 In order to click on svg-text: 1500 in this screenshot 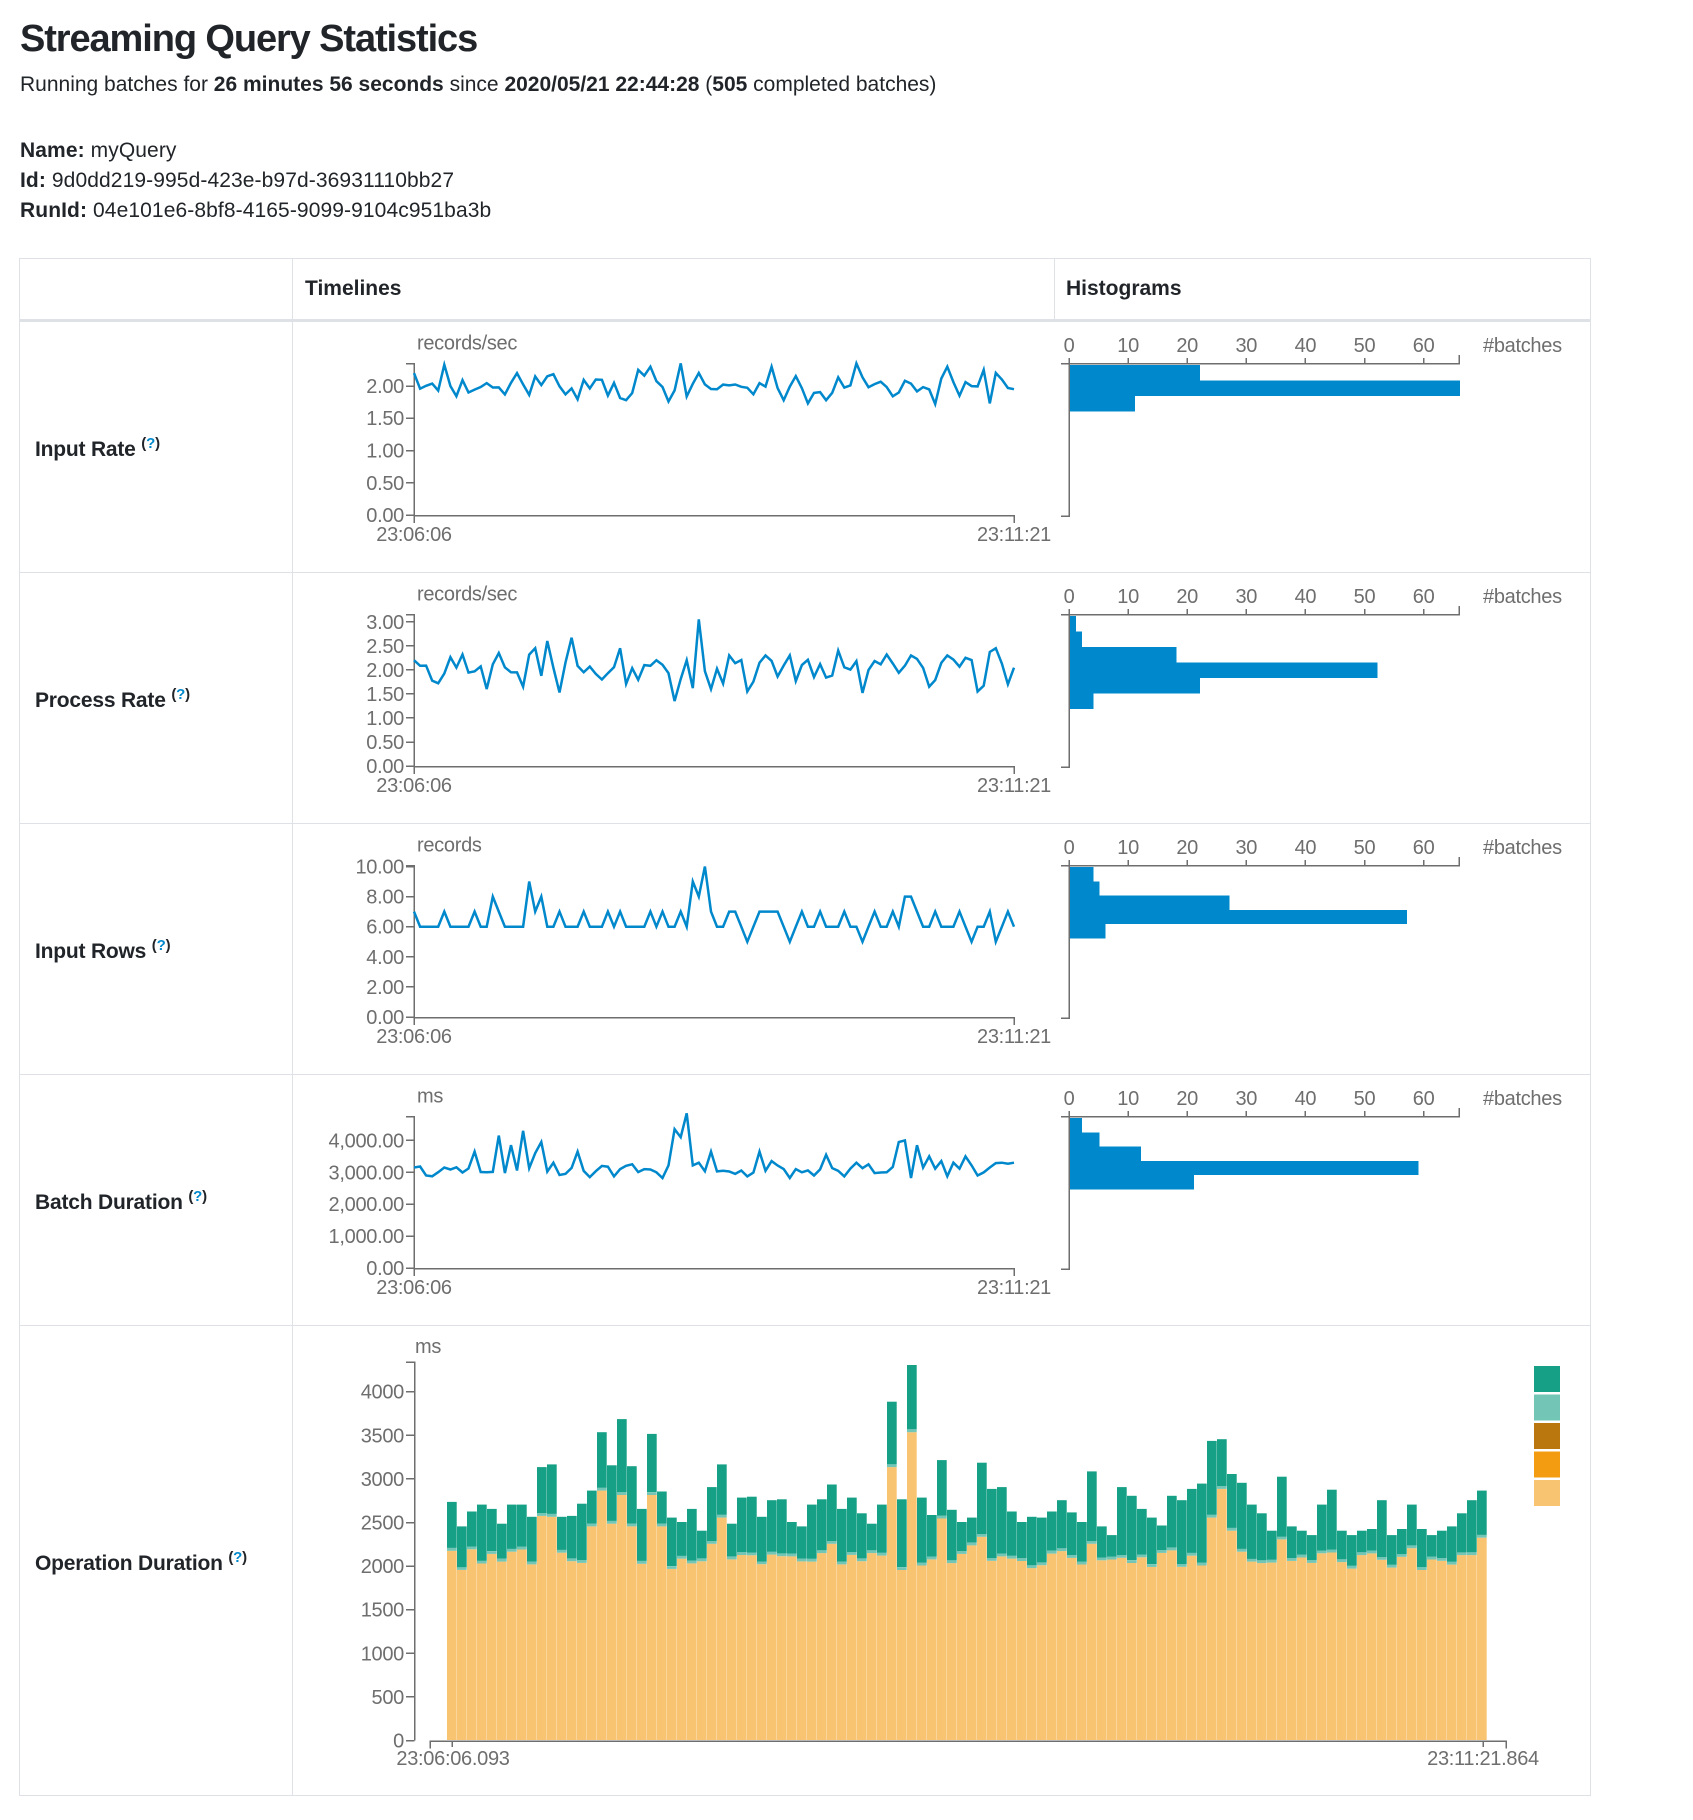, I will do `click(382, 1611)`.